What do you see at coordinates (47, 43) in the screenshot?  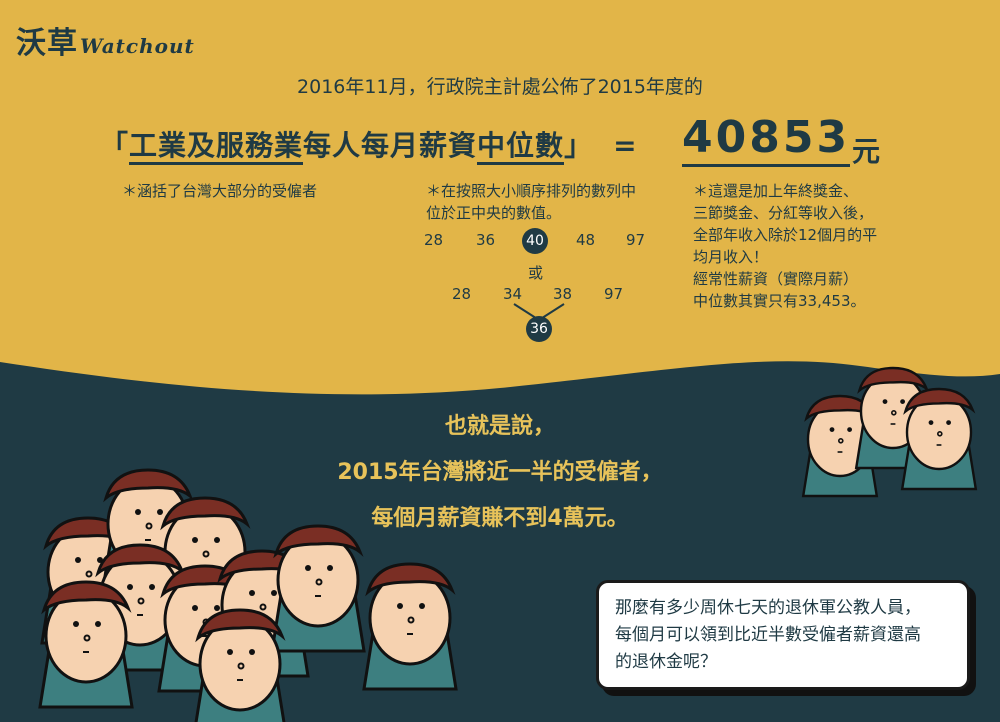 I see `logo-main: 沃草` at bounding box center [47, 43].